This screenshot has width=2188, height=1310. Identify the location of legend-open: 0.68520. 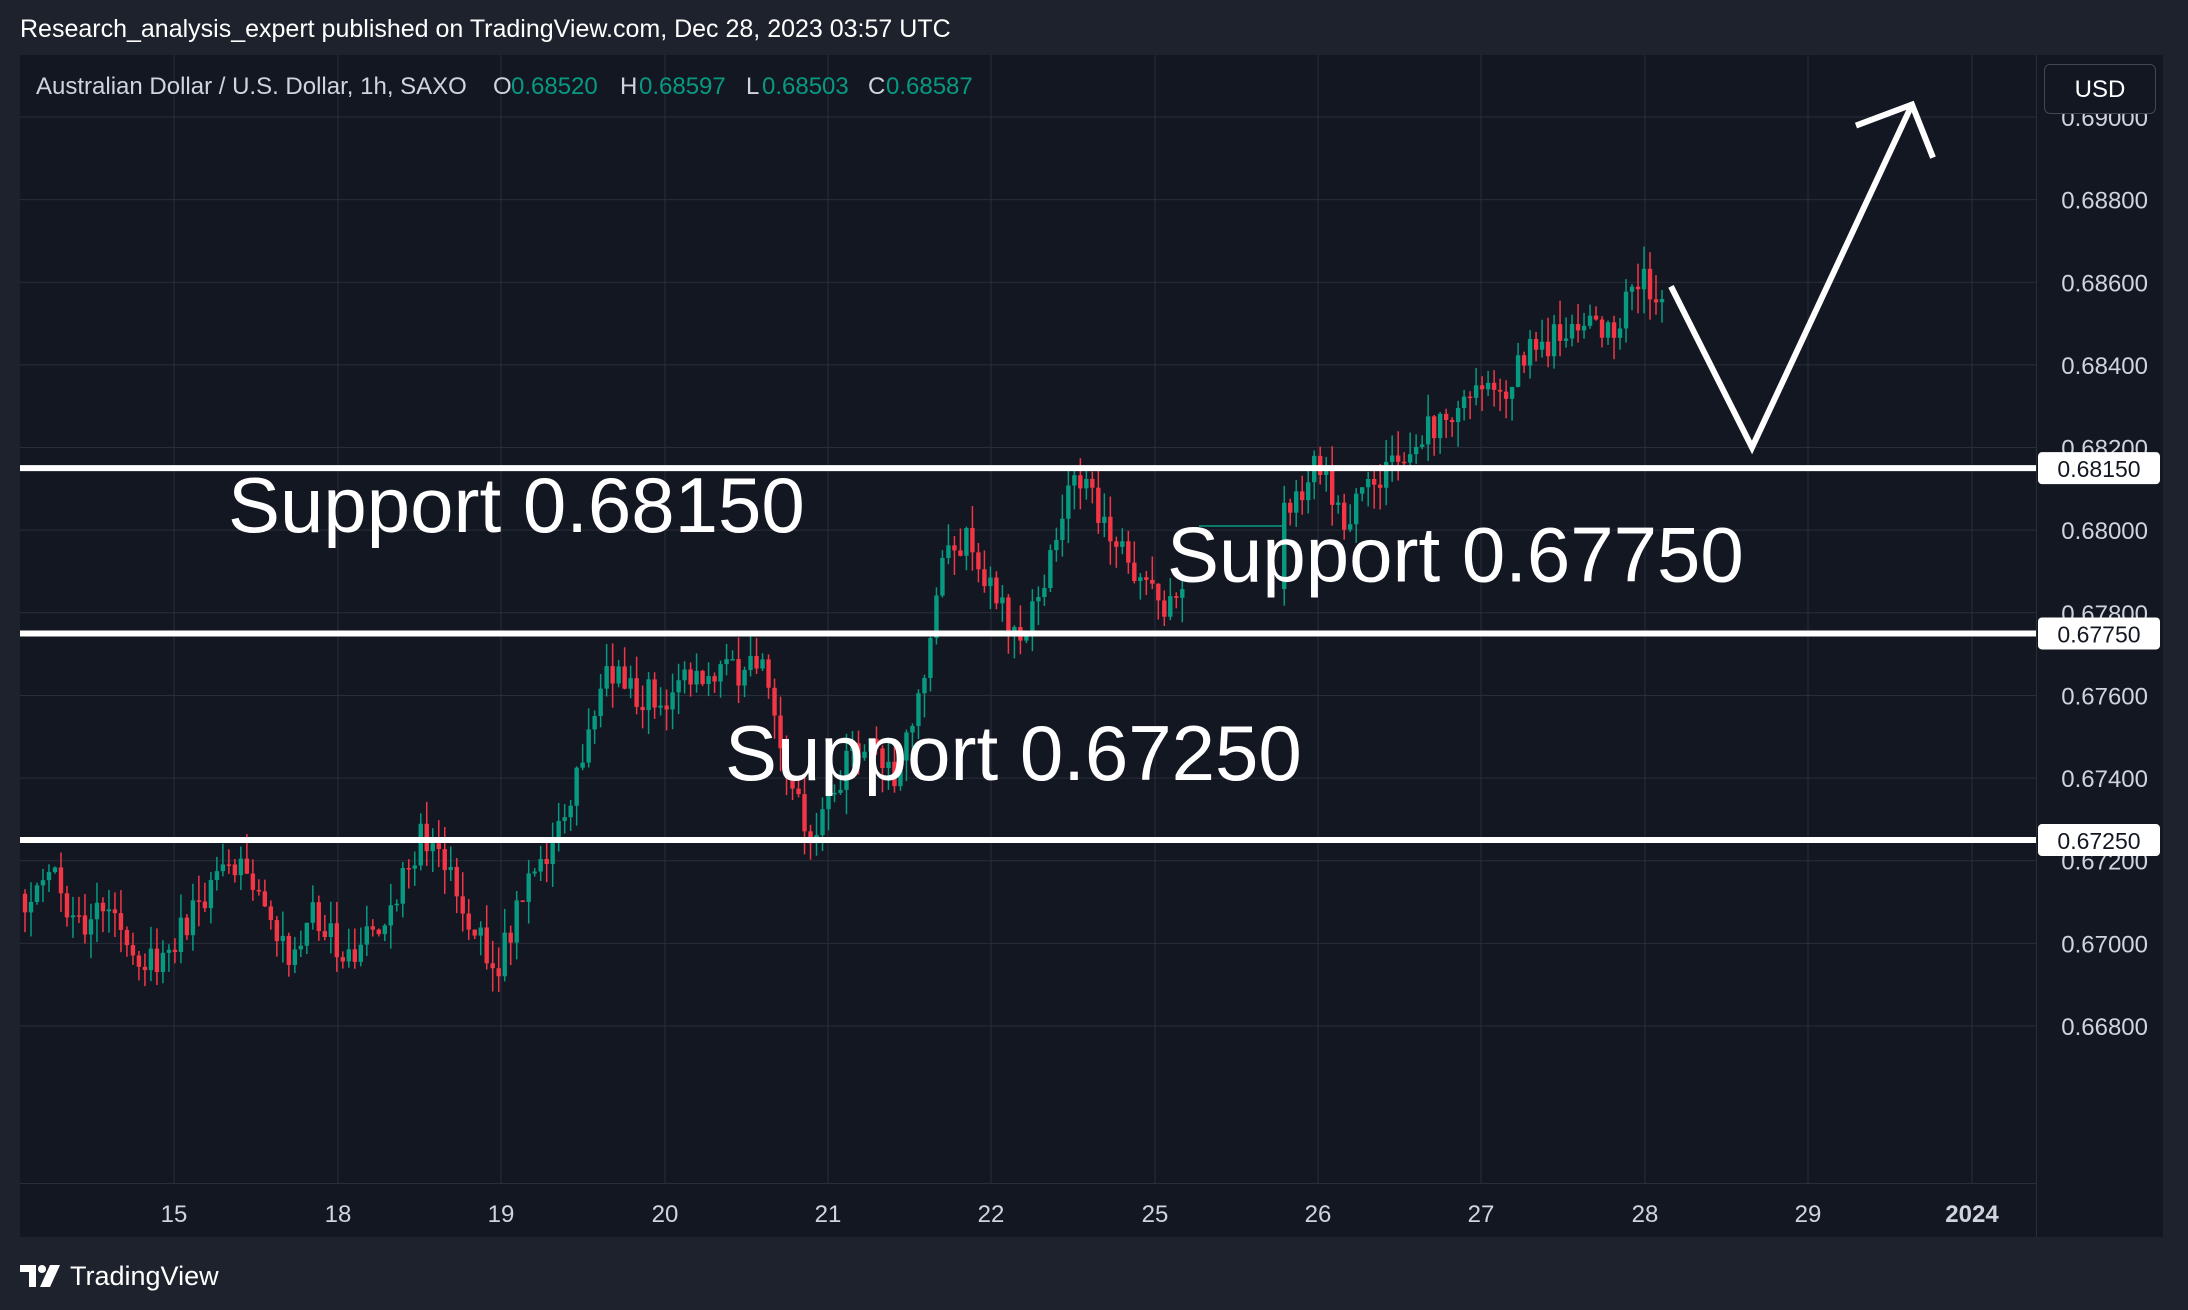
(554, 86).